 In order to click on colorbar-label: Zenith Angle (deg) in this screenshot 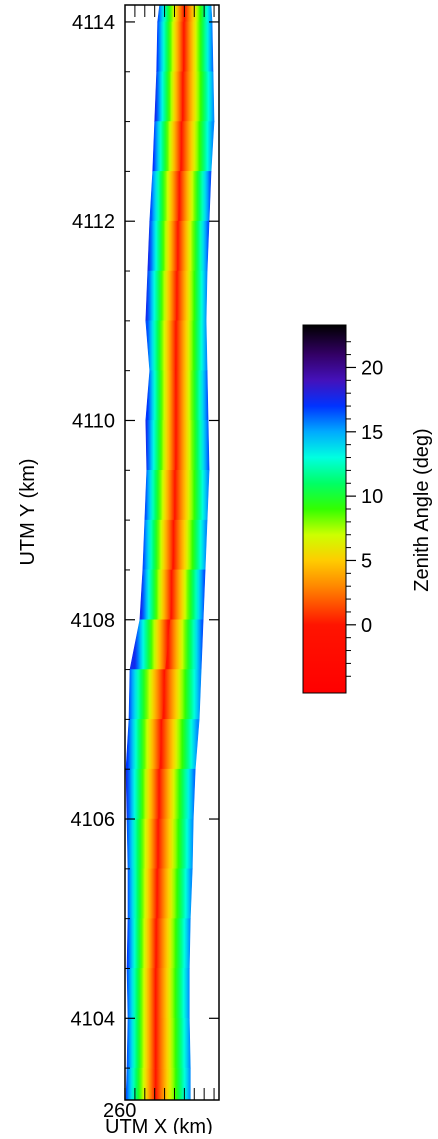, I will do `click(422, 509)`.